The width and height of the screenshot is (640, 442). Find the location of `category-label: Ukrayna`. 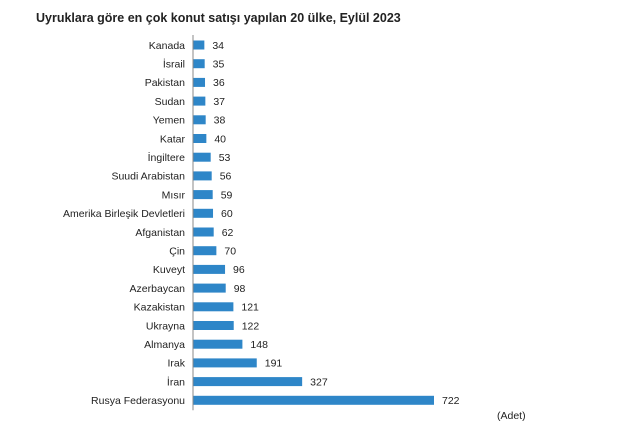

category-label: Ukrayna is located at coordinates (165, 326).